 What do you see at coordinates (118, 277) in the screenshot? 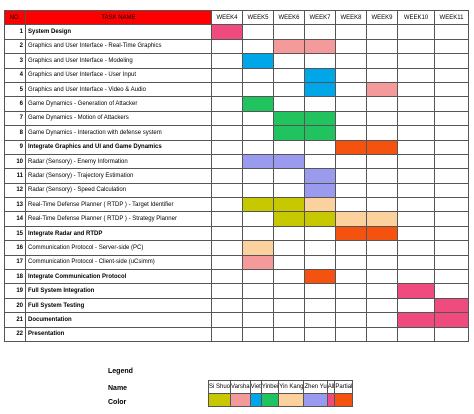
I see `task-name: Integrate Communication Protocol` at bounding box center [118, 277].